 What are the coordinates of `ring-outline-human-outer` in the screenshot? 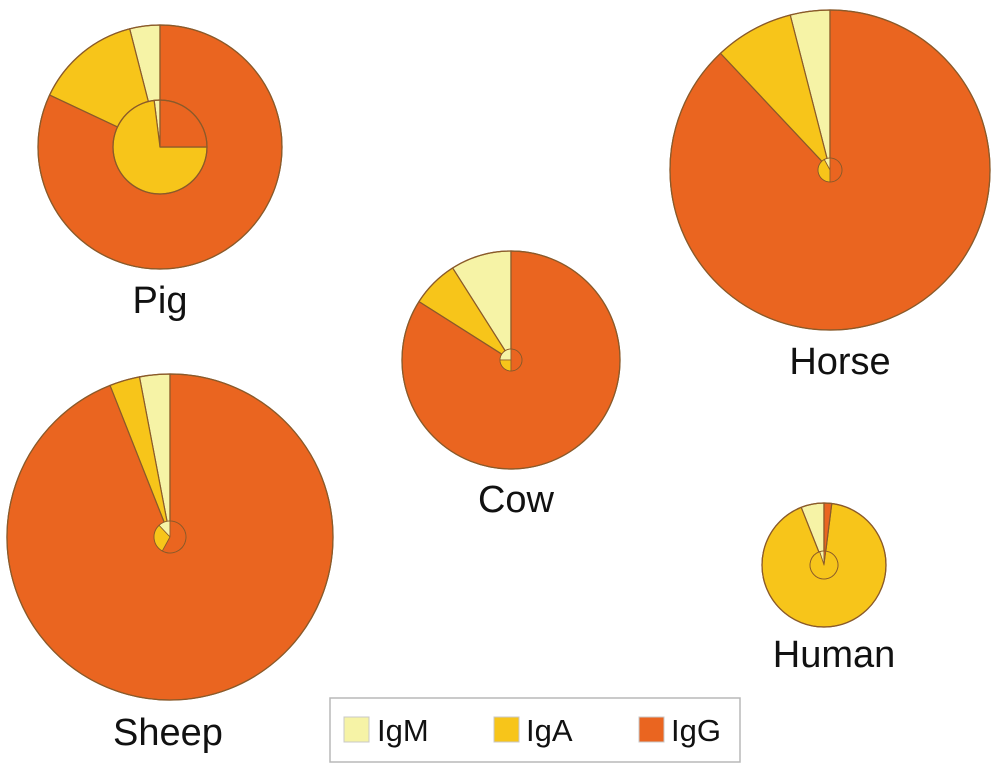 It's located at (824, 565).